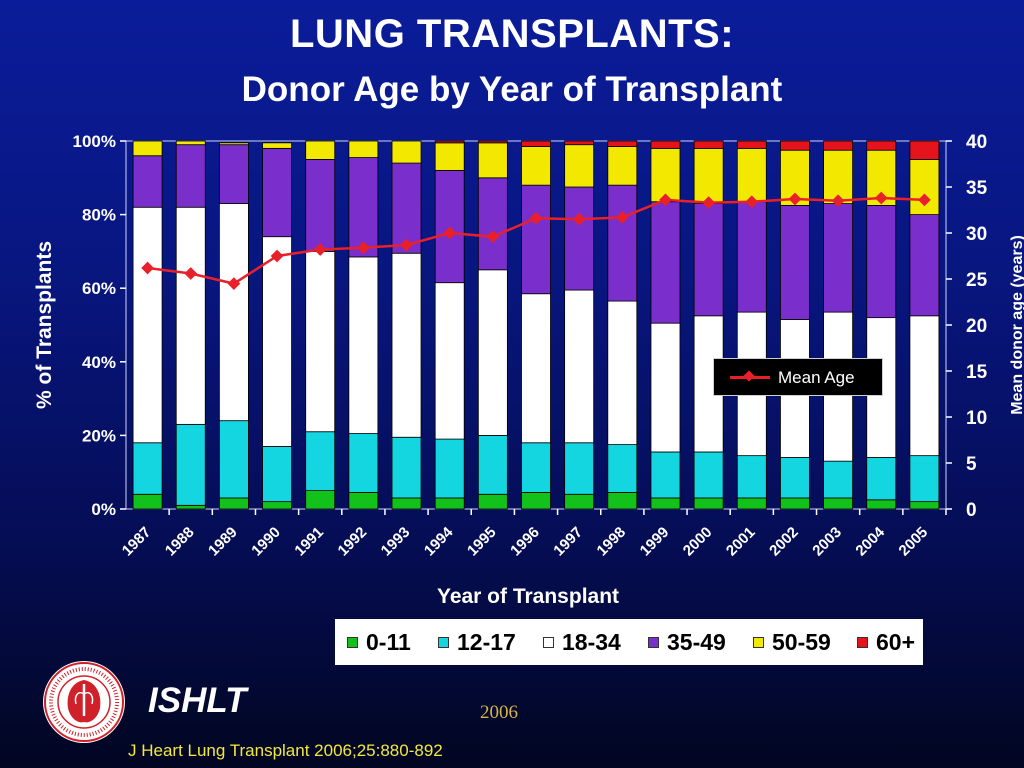 This screenshot has width=1024, height=768. I want to click on bar-segment-50-59-1998, so click(622, 166).